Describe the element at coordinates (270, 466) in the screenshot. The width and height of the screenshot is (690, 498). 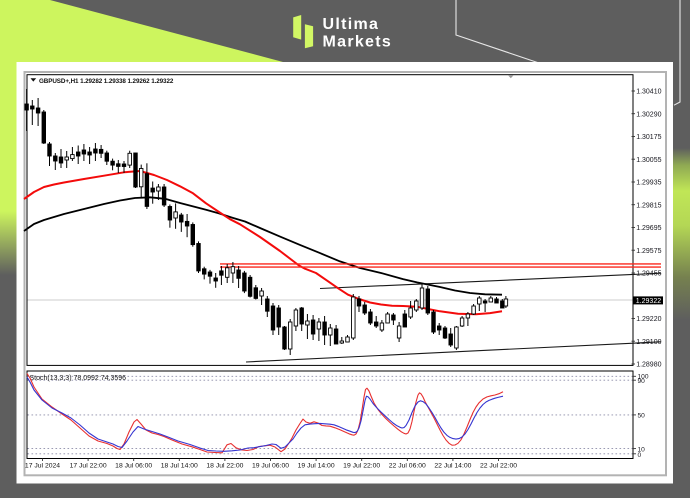
I see `svg-text: 19 Jul 06:00` at that location.